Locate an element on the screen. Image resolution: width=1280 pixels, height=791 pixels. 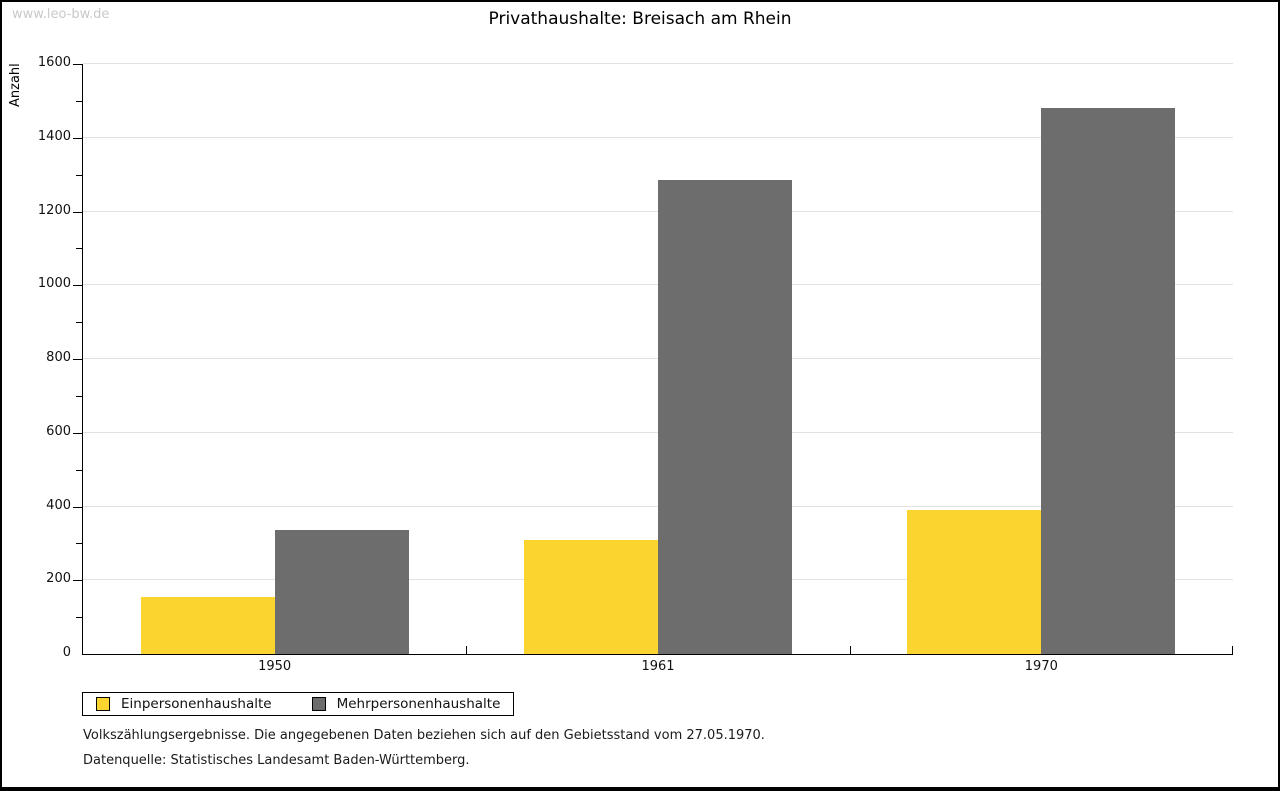
legend-item-mehrpersonenhaushalte: Mehrpersonenhaushalte is located at coordinates (406, 704).